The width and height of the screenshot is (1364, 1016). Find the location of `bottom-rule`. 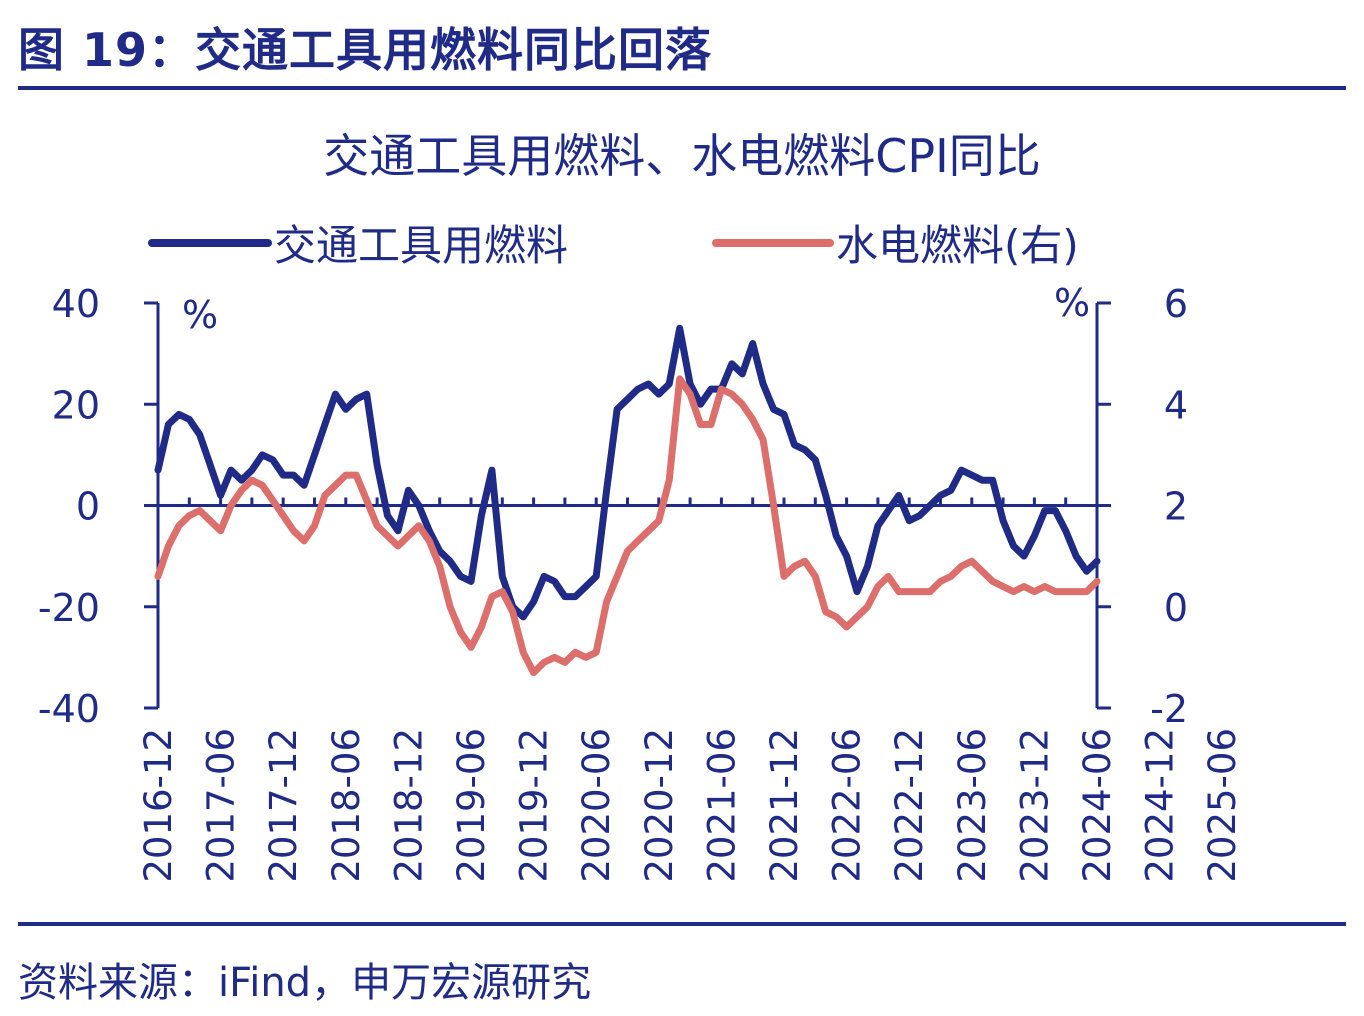

bottom-rule is located at coordinates (682, 924).